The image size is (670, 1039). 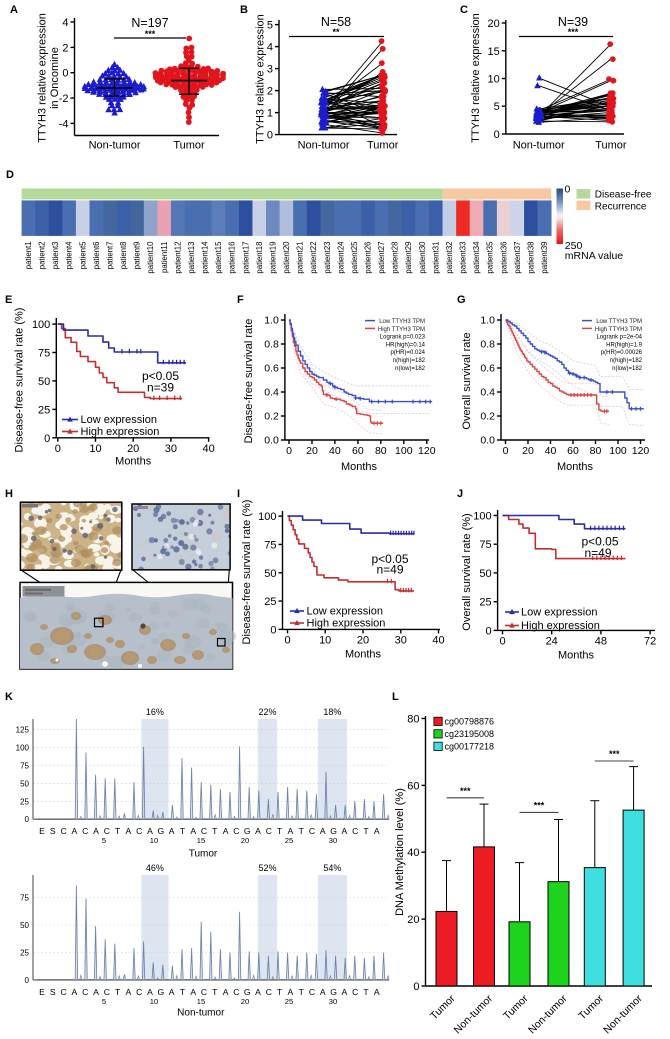 What do you see at coordinates (400, 852) in the screenshot?
I see `svg-text: DNA Methylation level (%)` at bounding box center [400, 852].